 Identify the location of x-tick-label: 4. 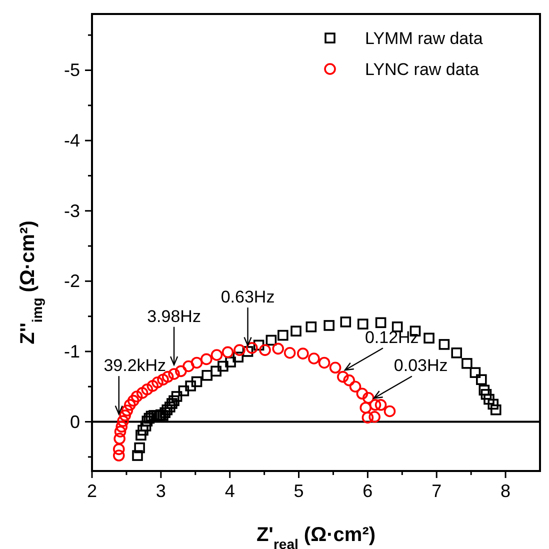
(229, 491).